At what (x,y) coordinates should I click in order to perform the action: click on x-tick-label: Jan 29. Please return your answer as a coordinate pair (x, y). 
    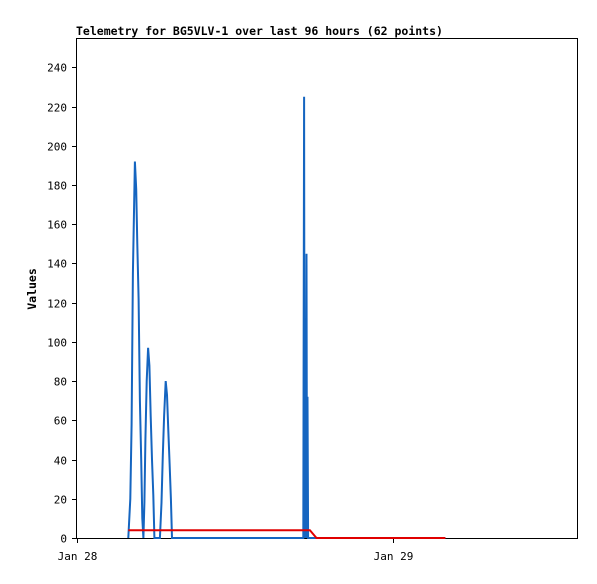
    Looking at the image, I should click on (394, 556).